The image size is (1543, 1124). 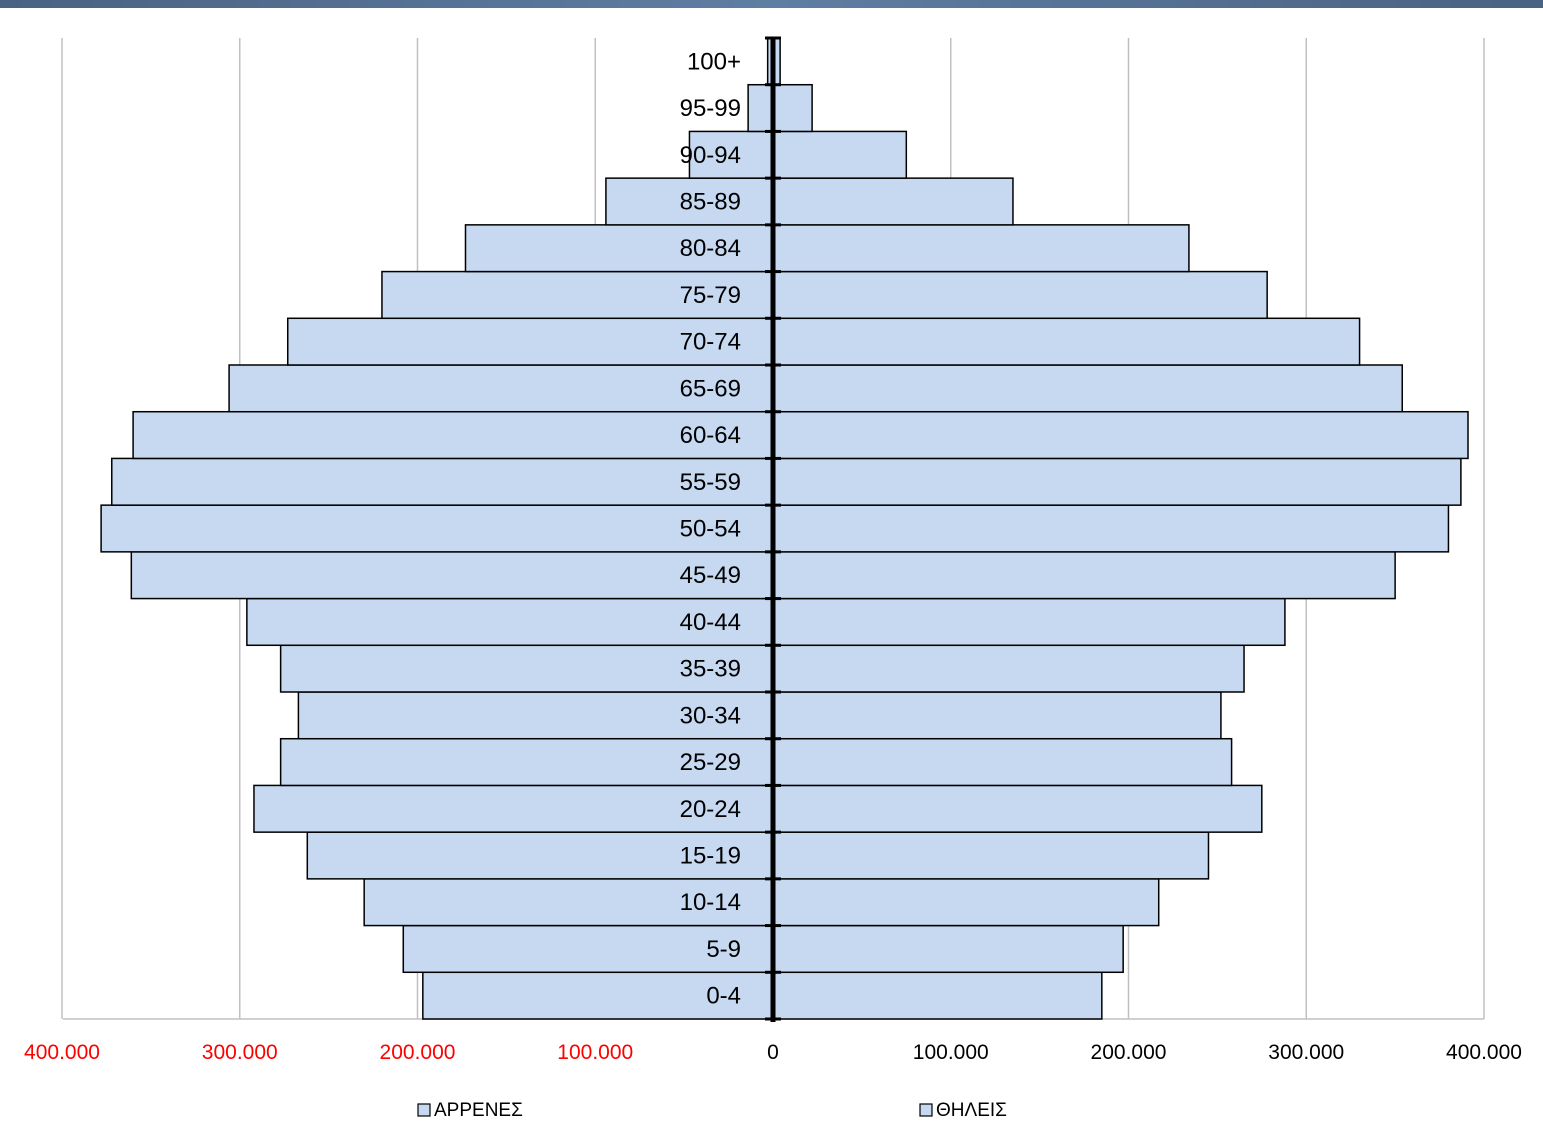 What do you see at coordinates (773, 529) in the screenshot?
I see `center-axis` at bounding box center [773, 529].